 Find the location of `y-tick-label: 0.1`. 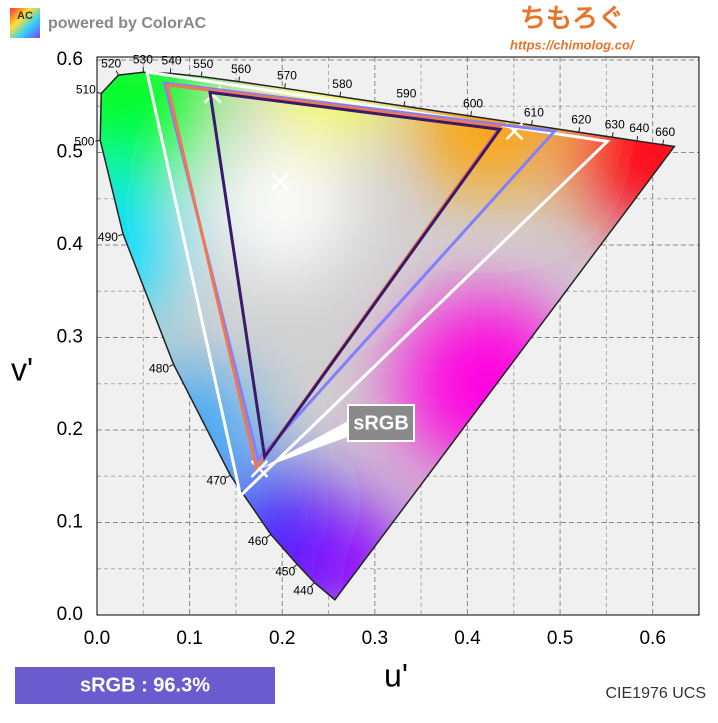

y-tick-label: 0.1 is located at coordinates (70, 522).